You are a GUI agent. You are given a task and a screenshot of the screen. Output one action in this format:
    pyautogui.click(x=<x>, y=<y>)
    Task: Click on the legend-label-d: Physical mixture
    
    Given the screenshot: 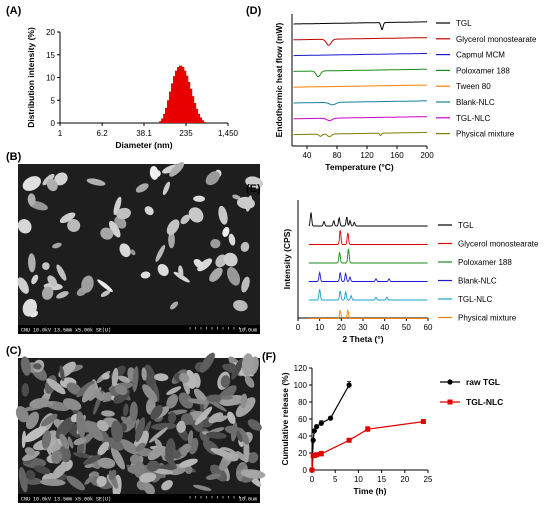 What is the action you would take?
    pyautogui.click(x=485, y=134)
    